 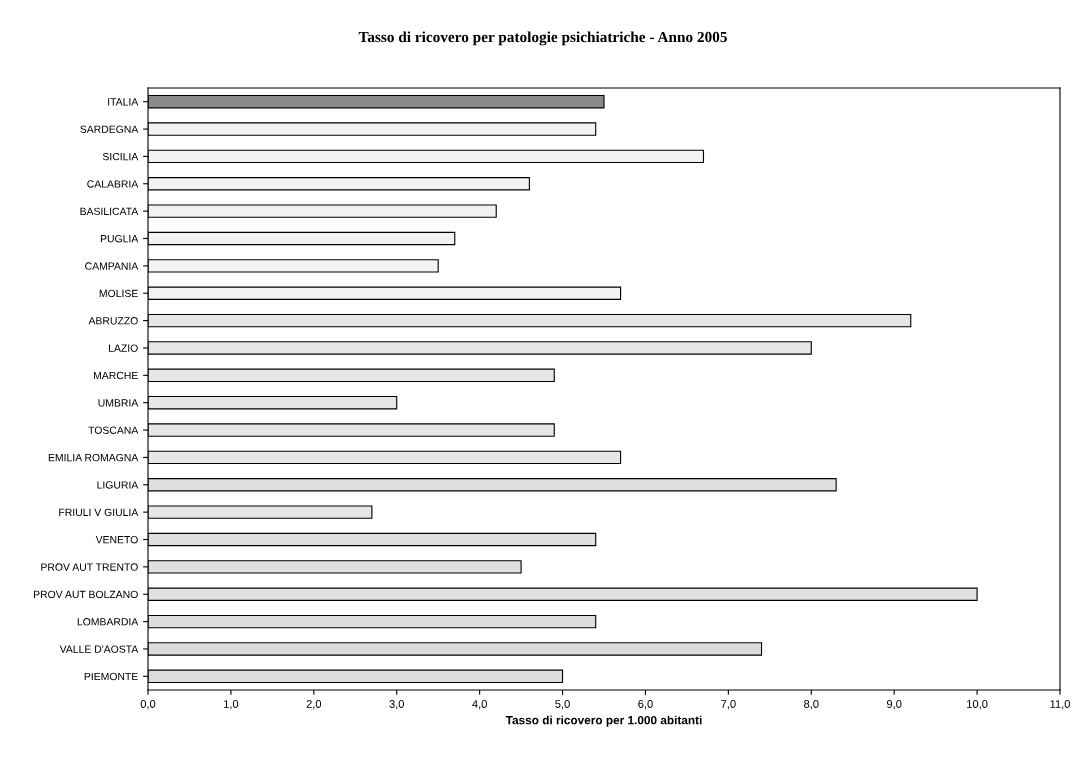 I want to click on y-tick-label: ITALIA, so click(x=123, y=102).